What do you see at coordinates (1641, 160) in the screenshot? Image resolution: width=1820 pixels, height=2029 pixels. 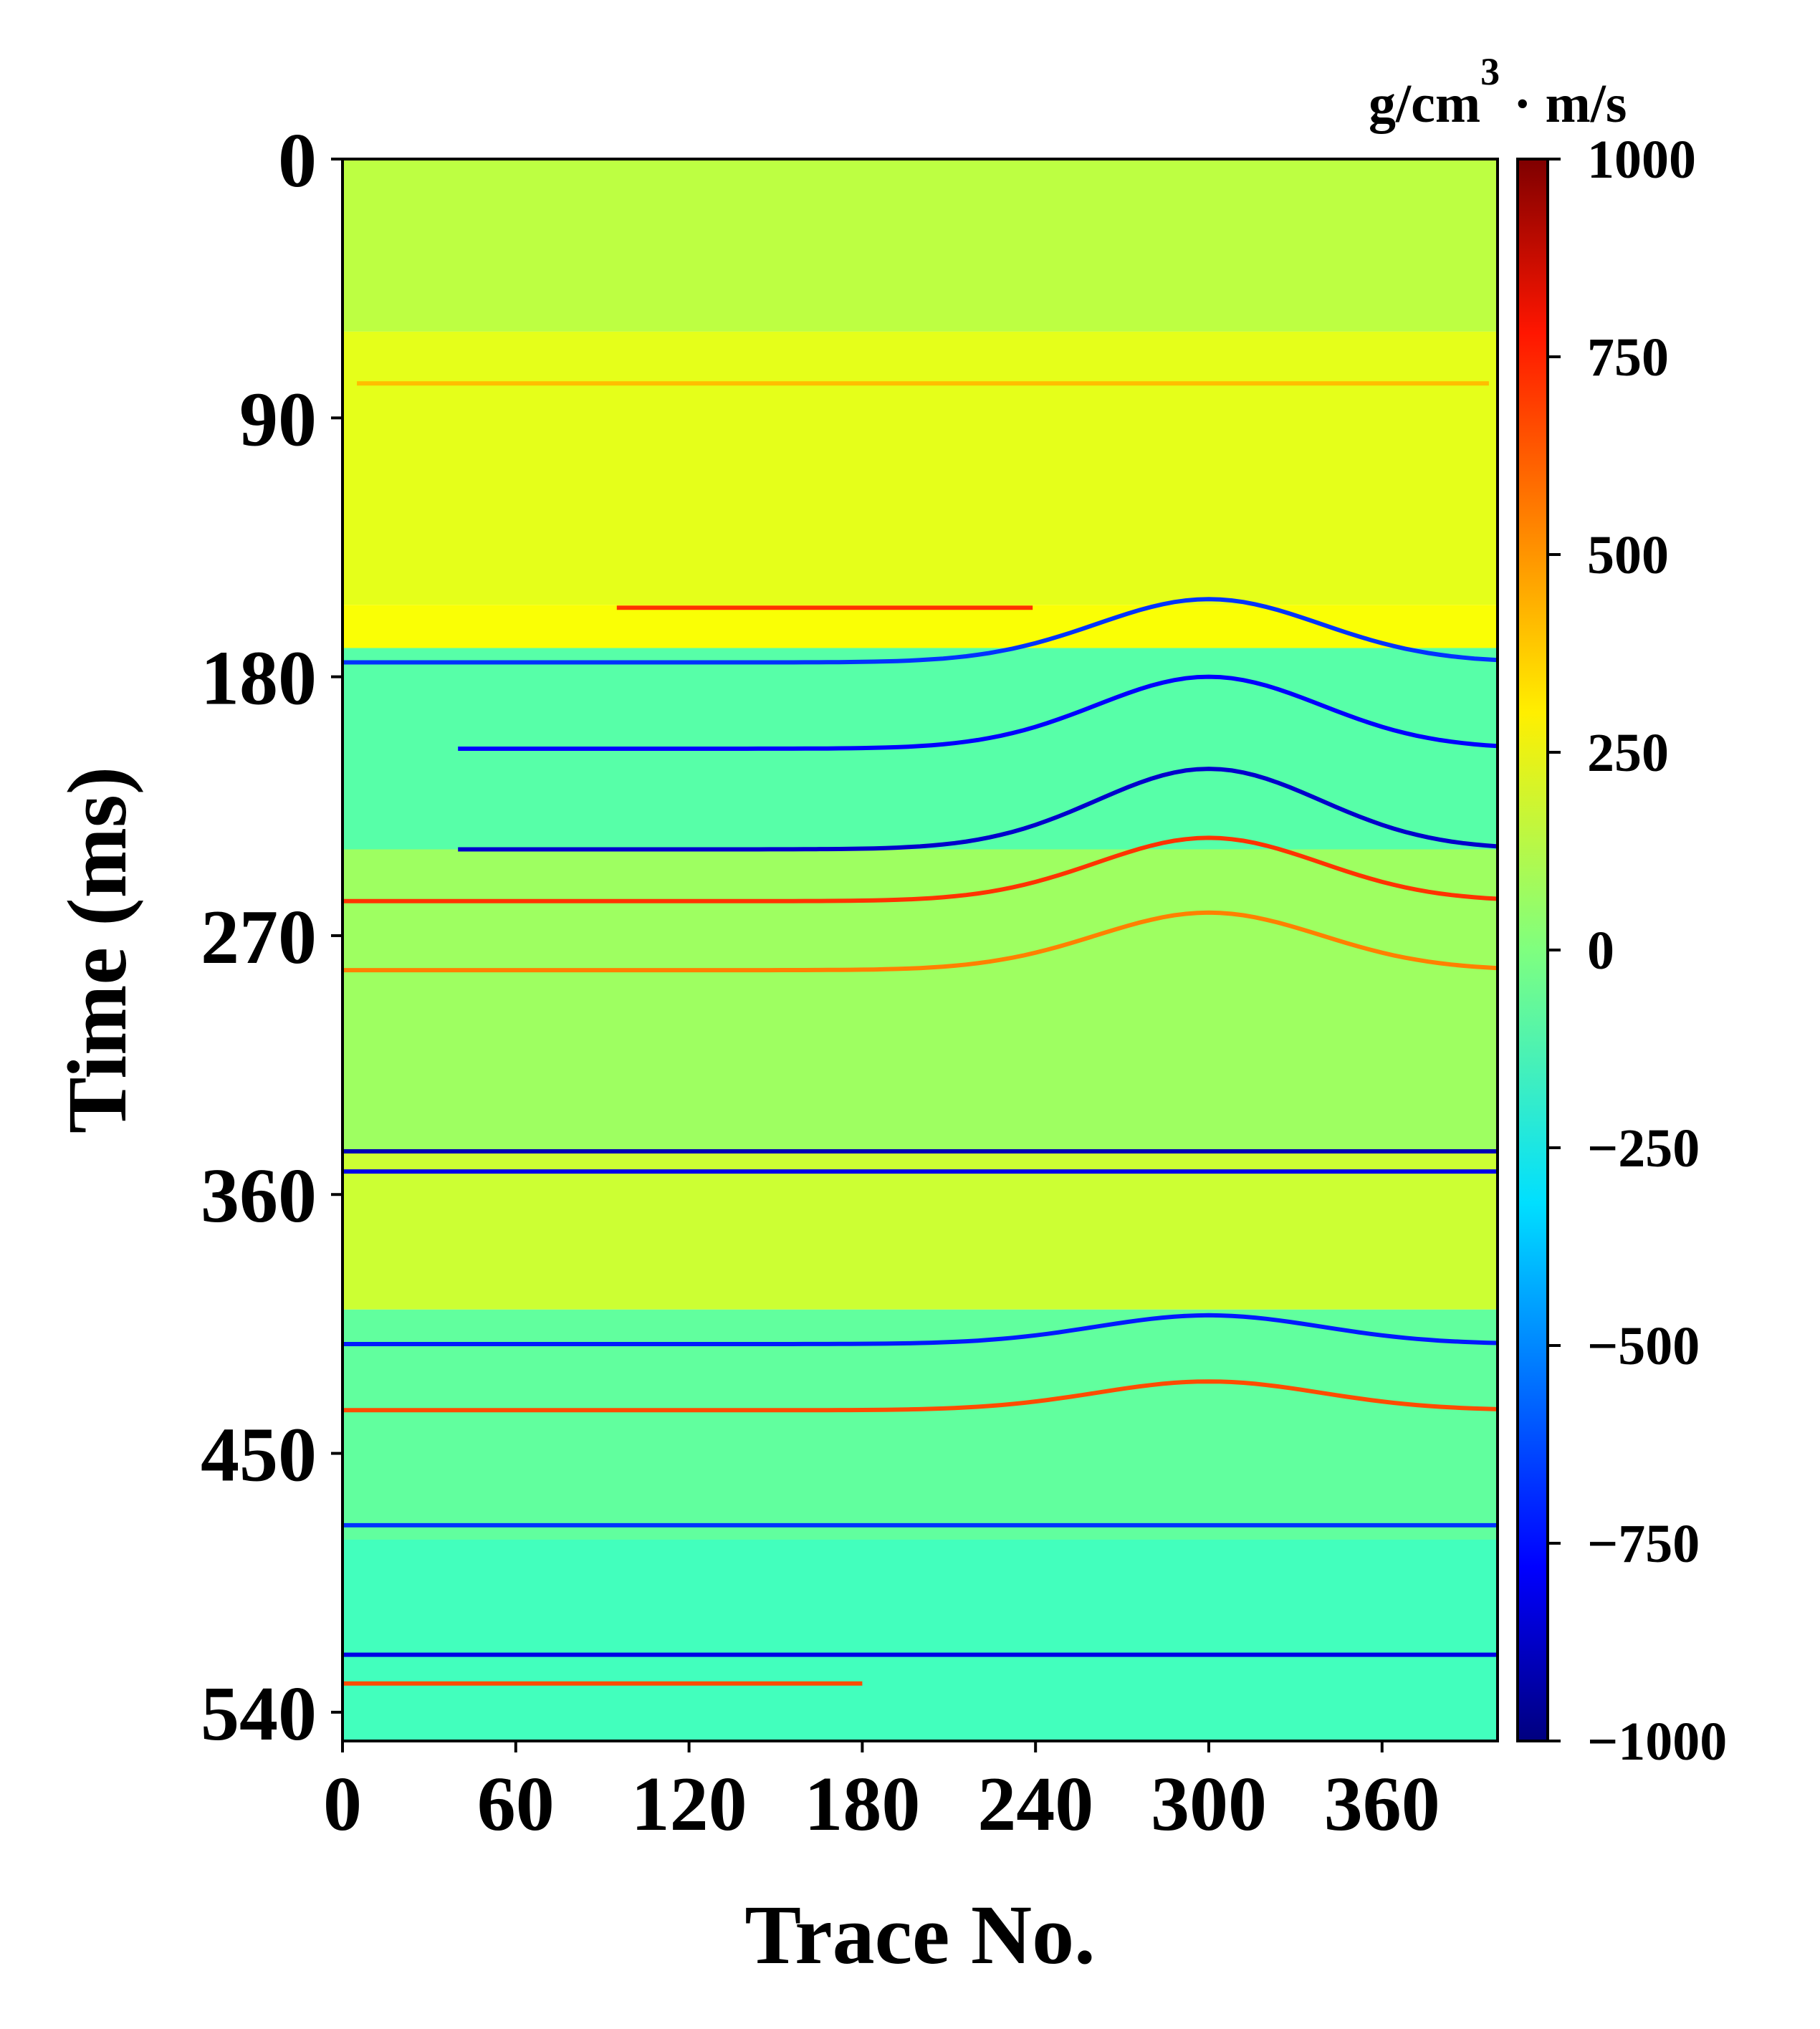 I see `colorbar-tick-label: 1000` at bounding box center [1641, 160].